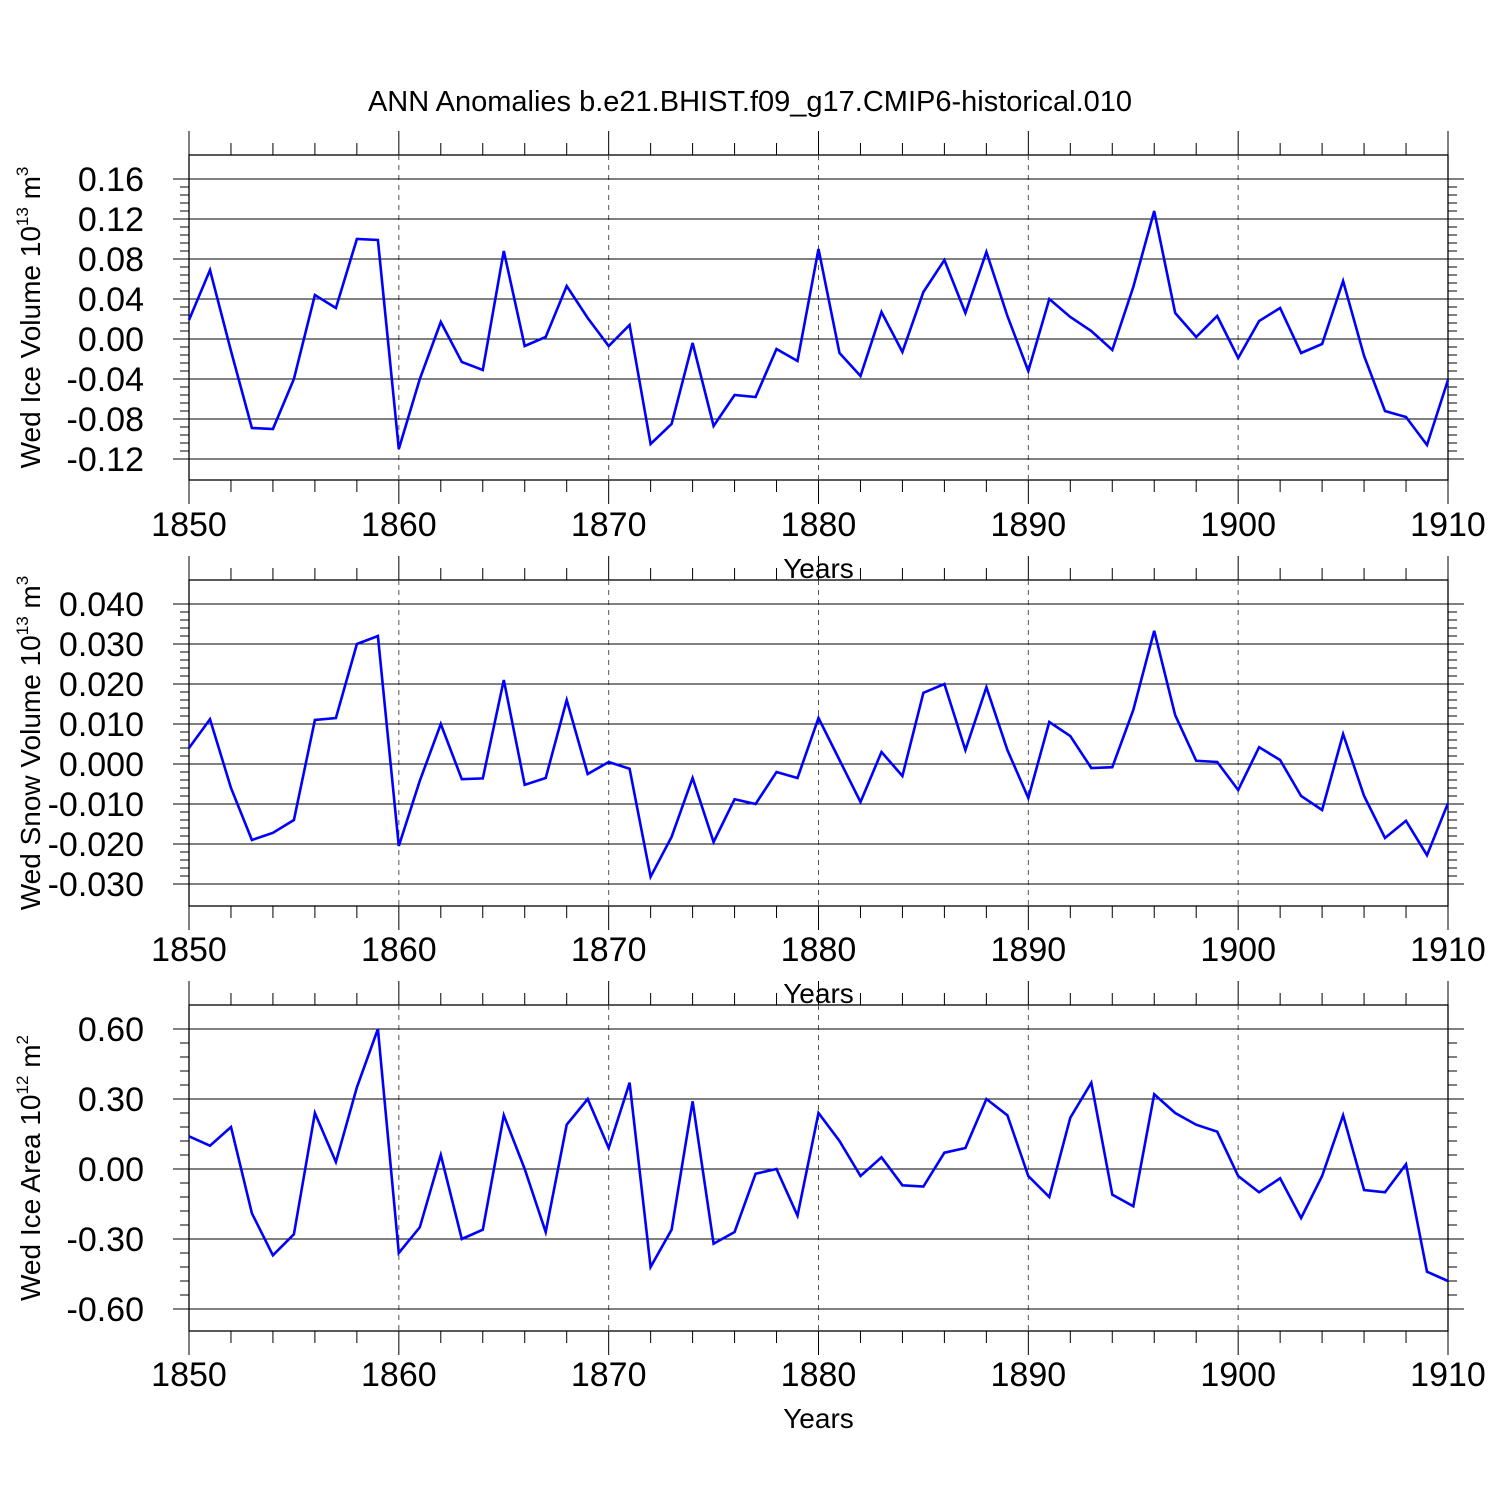 The height and width of the screenshot is (1505, 1500). Describe the element at coordinates (106, 380) in the screenshot. I see `y-tick-label: -0.04` at that location.